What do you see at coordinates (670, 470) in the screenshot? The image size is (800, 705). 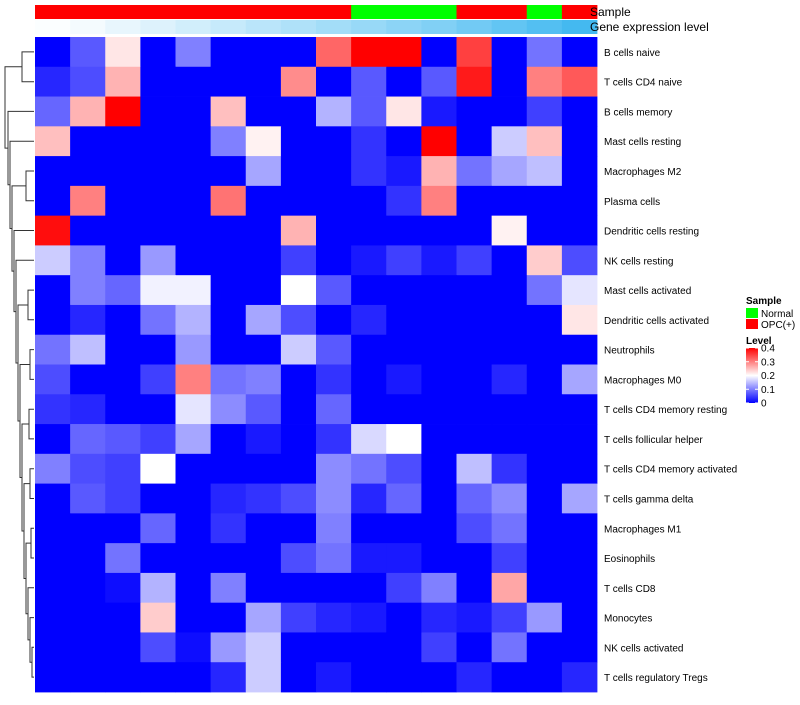 I see `row-label: T cells CD4 memory activated` at bounding box center [670, 470].